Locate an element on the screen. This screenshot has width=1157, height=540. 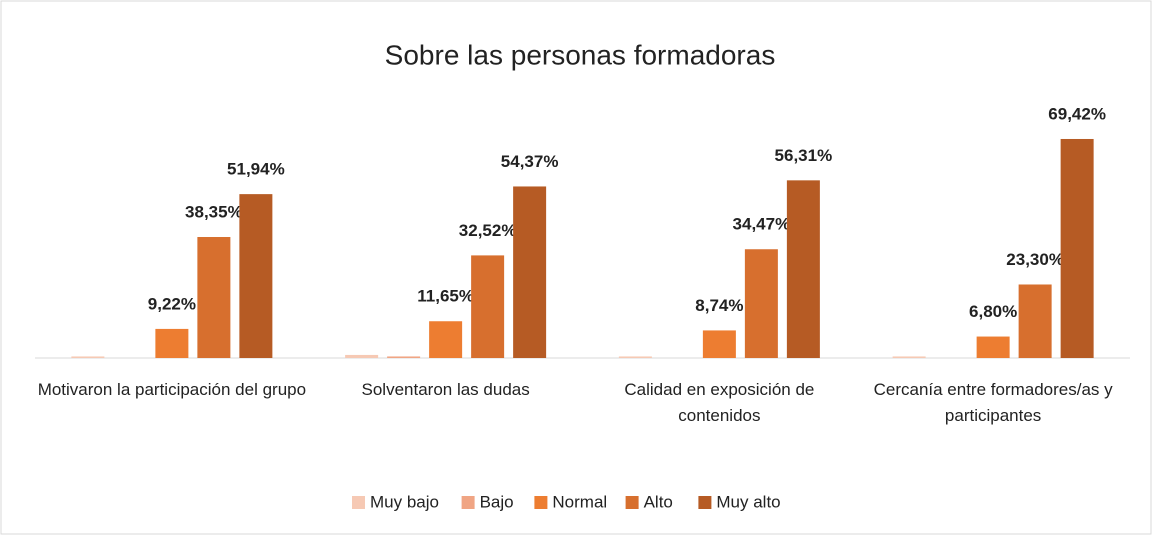
data-label: 8,74% is located at coordinates (719, 305).